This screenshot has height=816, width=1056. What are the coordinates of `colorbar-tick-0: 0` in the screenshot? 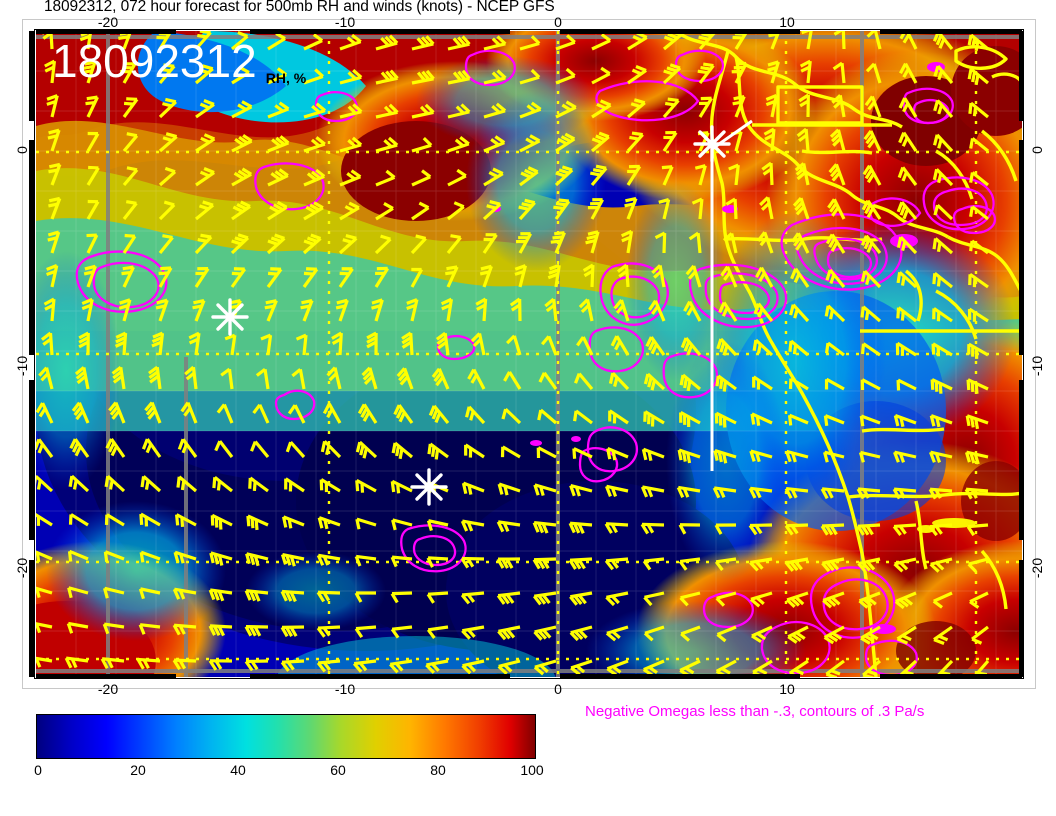 It's located at (38, 770).